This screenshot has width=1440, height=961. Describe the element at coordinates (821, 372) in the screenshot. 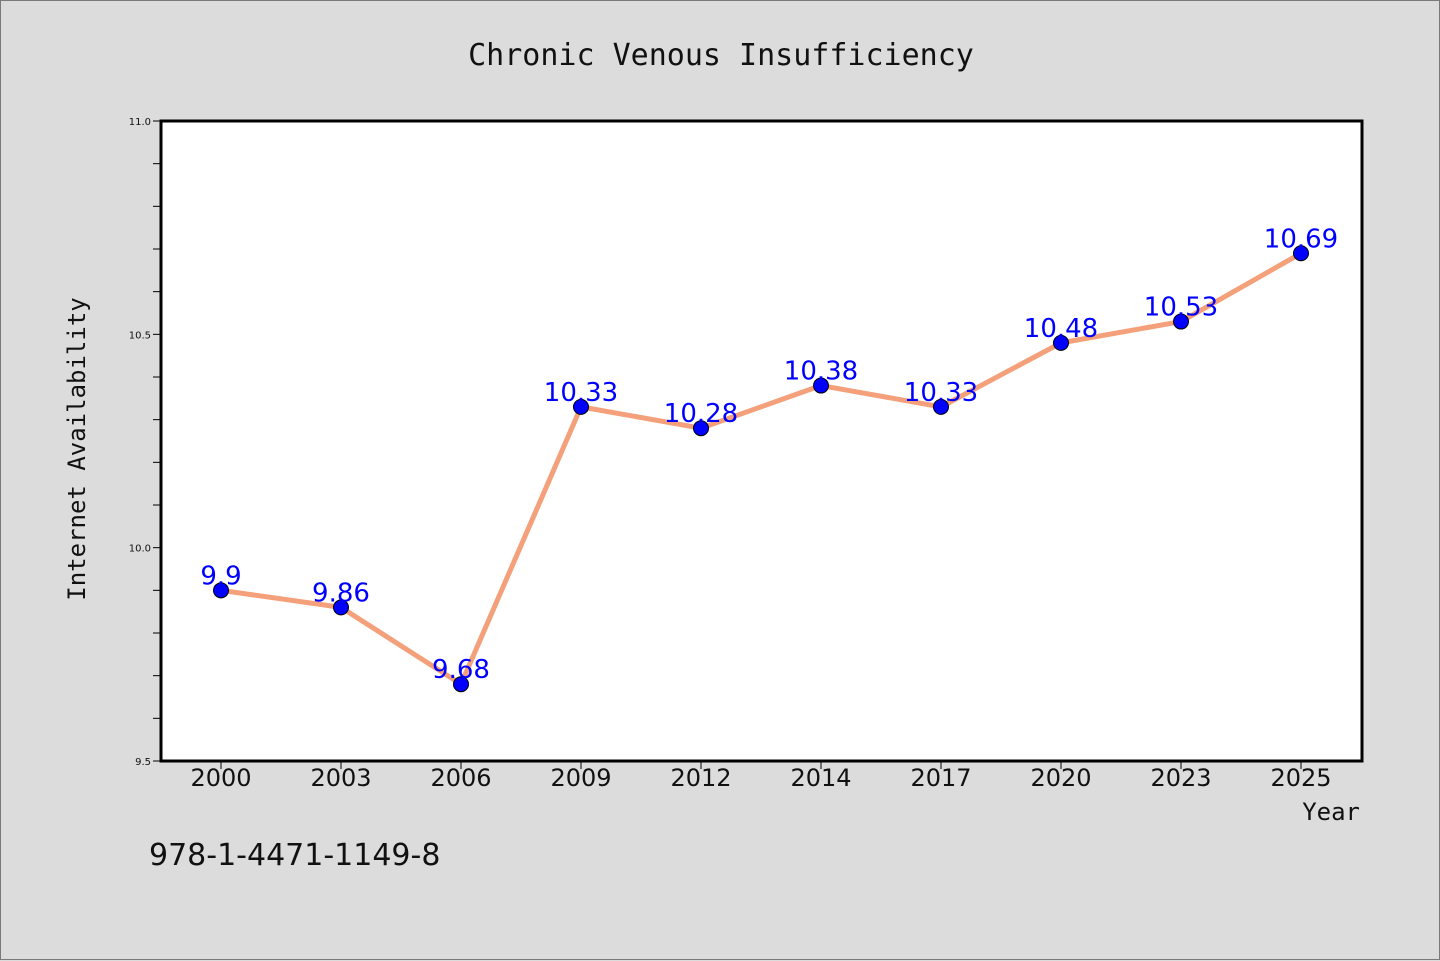

I see `data-label: 10.38` at that location.